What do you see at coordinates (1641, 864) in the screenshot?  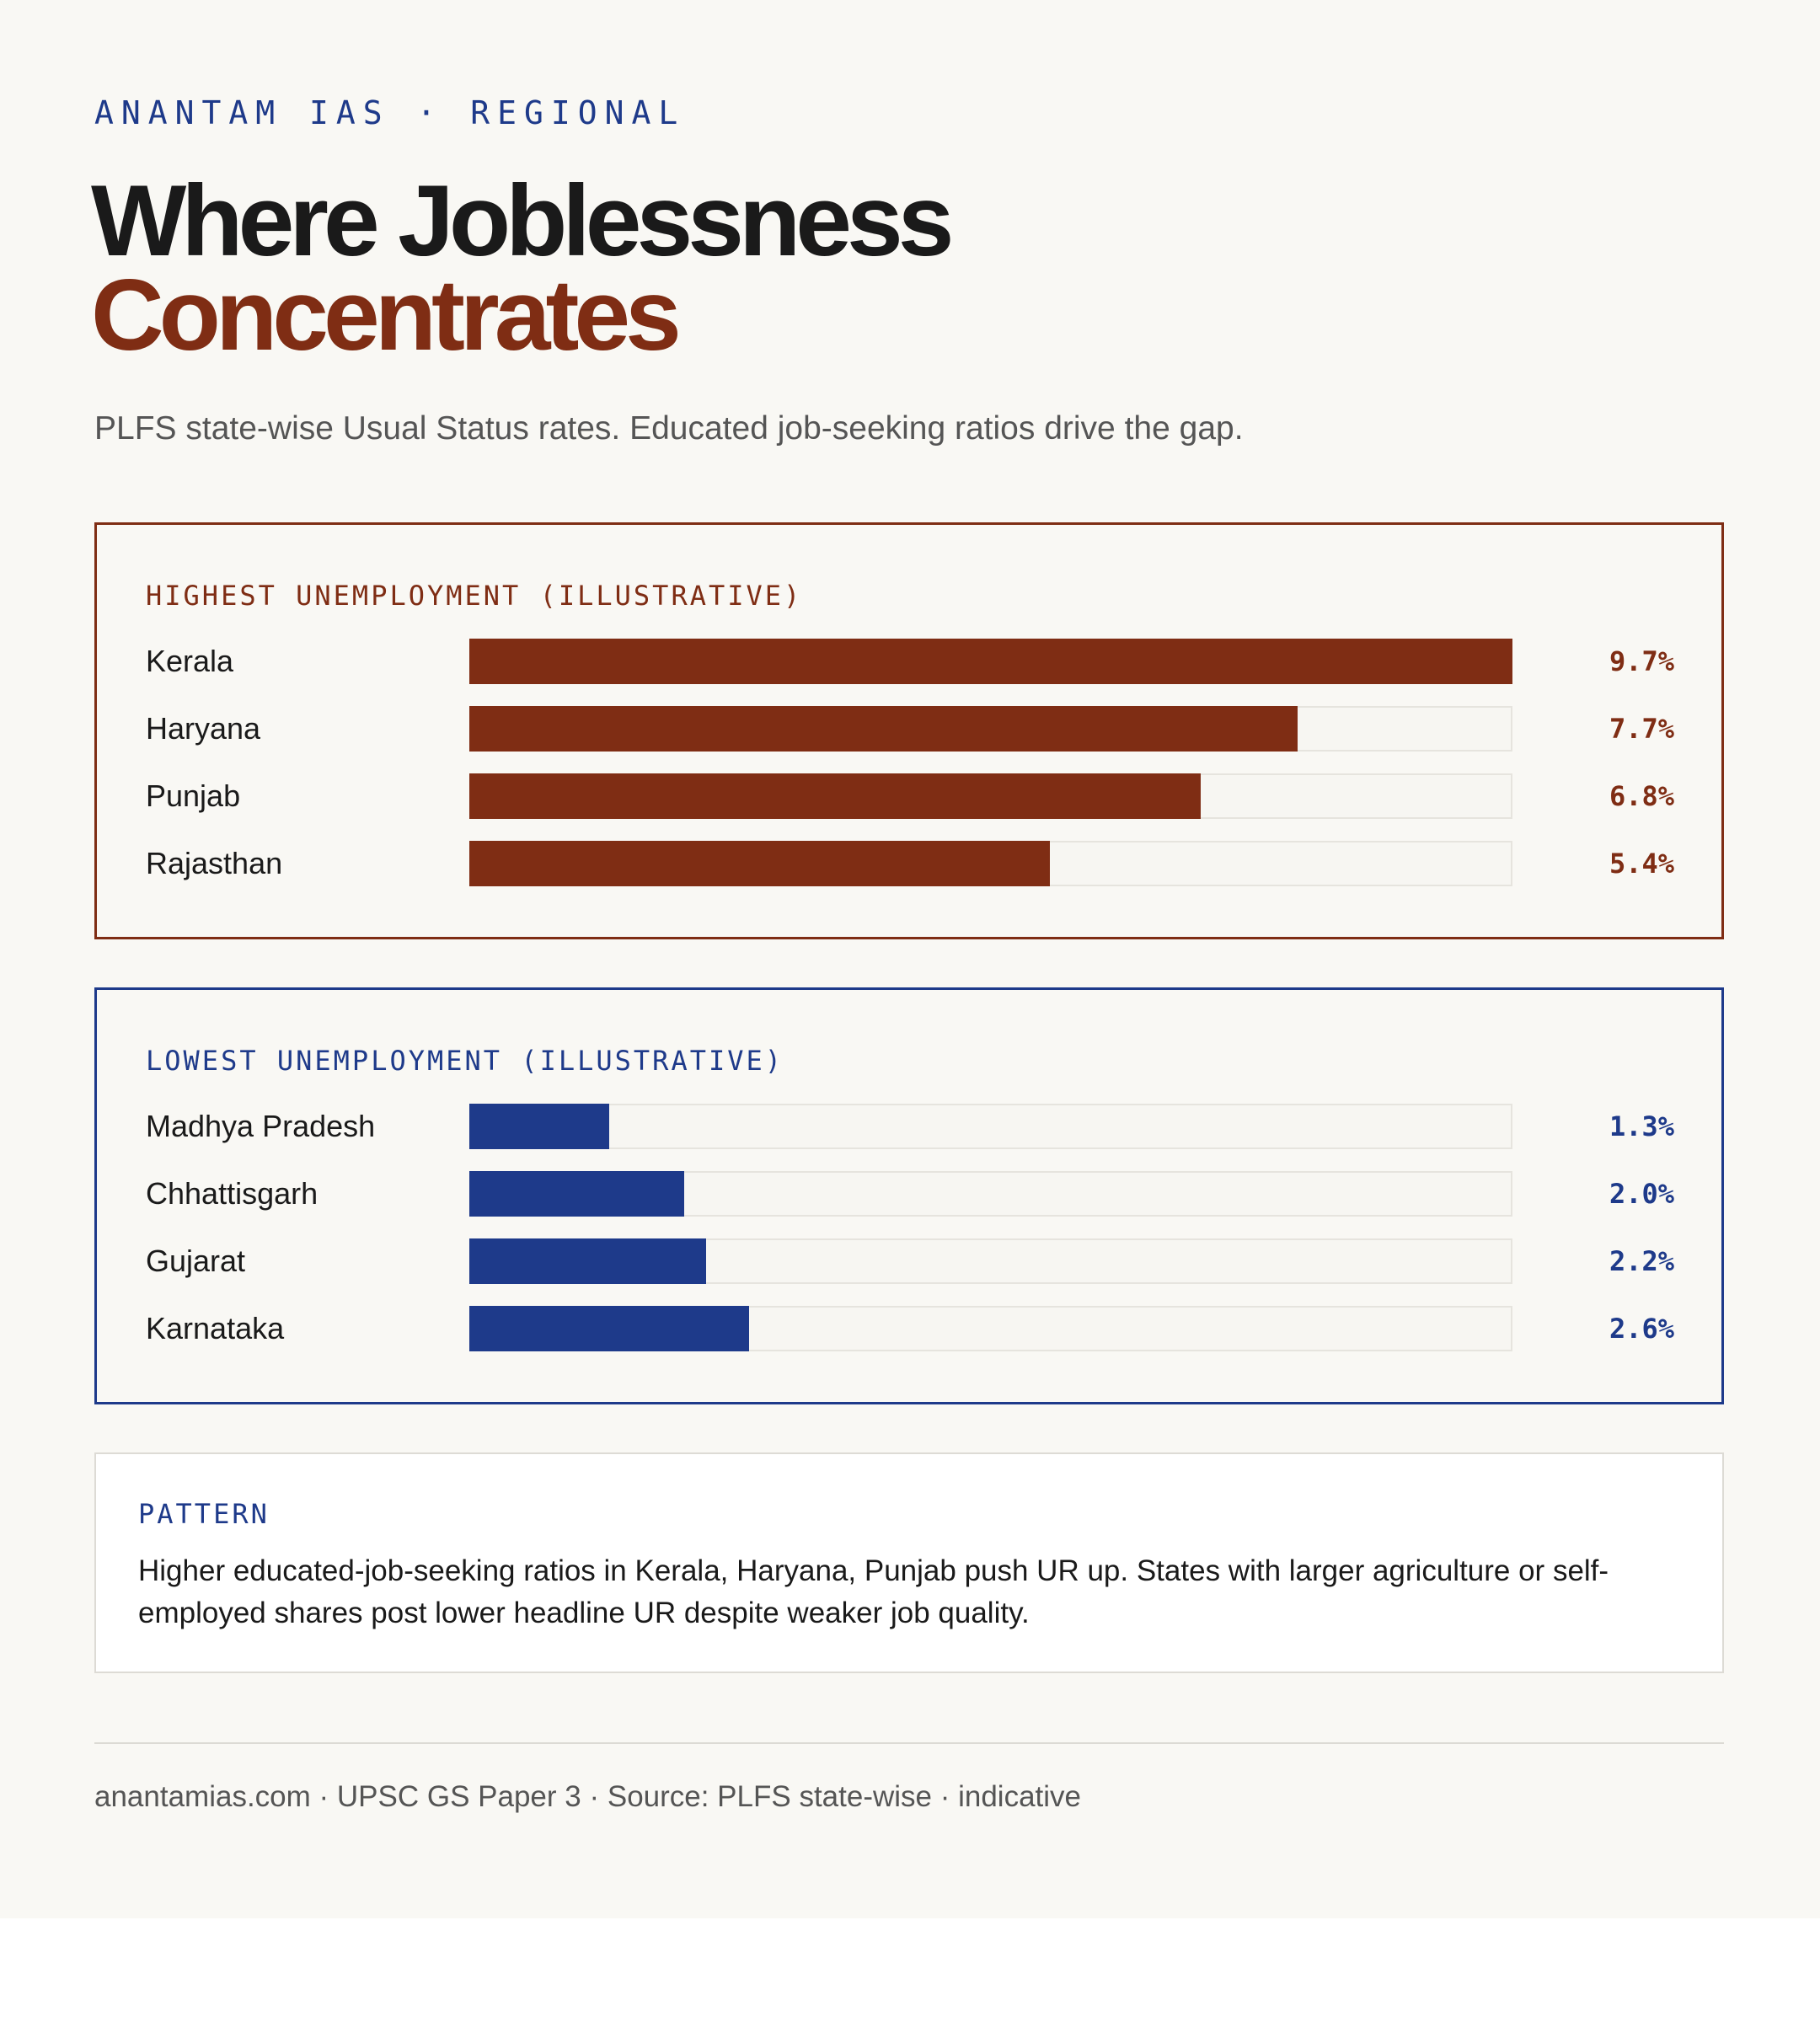 I see `bar-value-label: 5.4%` at bounding box center [1641, 864].